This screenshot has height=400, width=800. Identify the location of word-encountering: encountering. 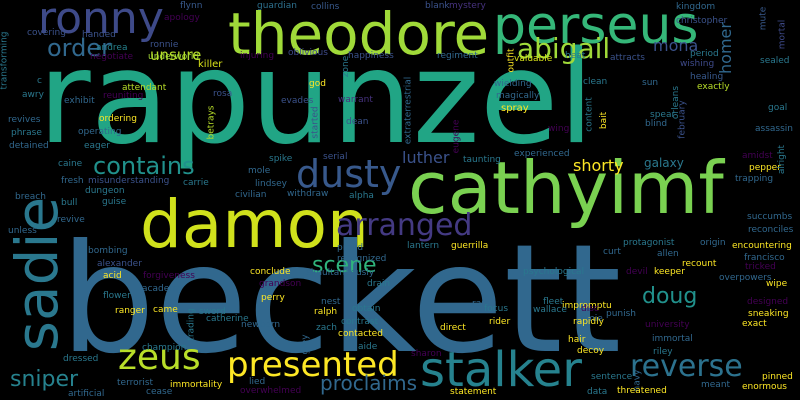
(762, 246).